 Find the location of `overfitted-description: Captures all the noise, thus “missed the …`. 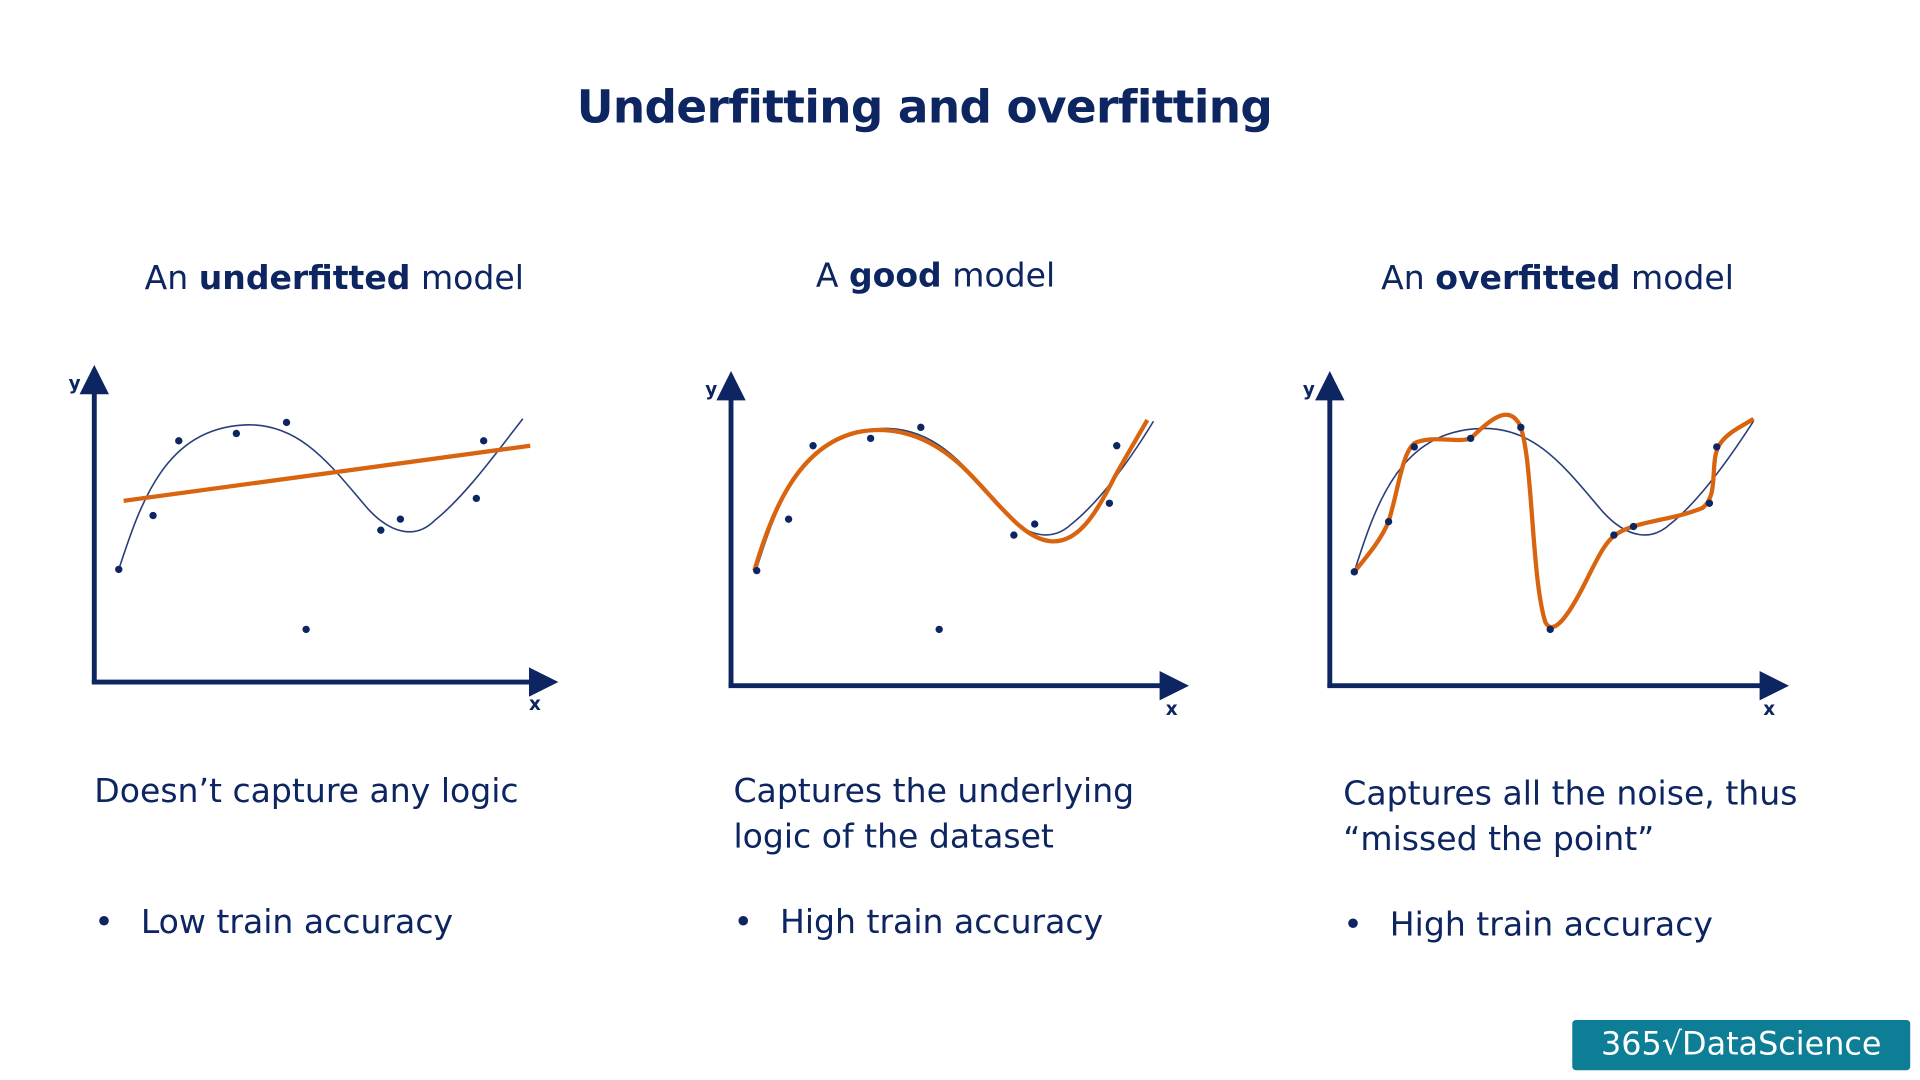

overfitted-description: Captures all the noise, thus “missed the … is located at coordinates (1612, 816).